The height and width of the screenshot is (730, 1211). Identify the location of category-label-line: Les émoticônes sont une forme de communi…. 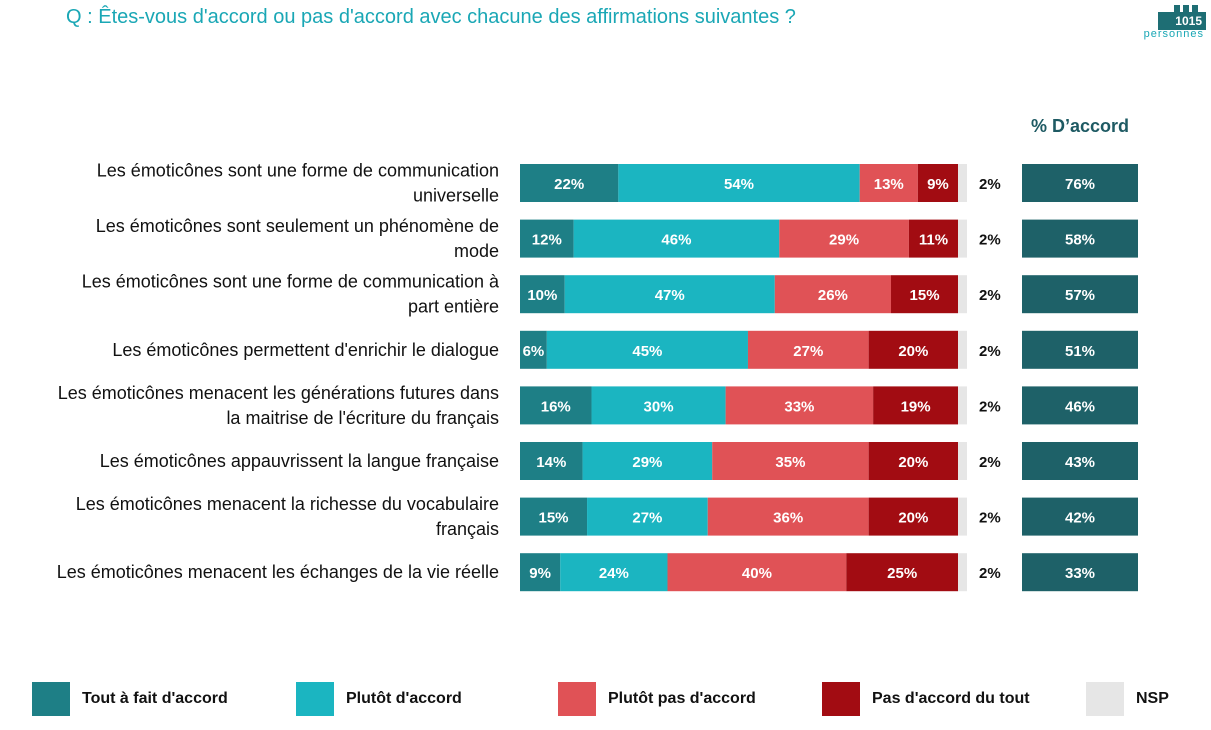
(298, 171).